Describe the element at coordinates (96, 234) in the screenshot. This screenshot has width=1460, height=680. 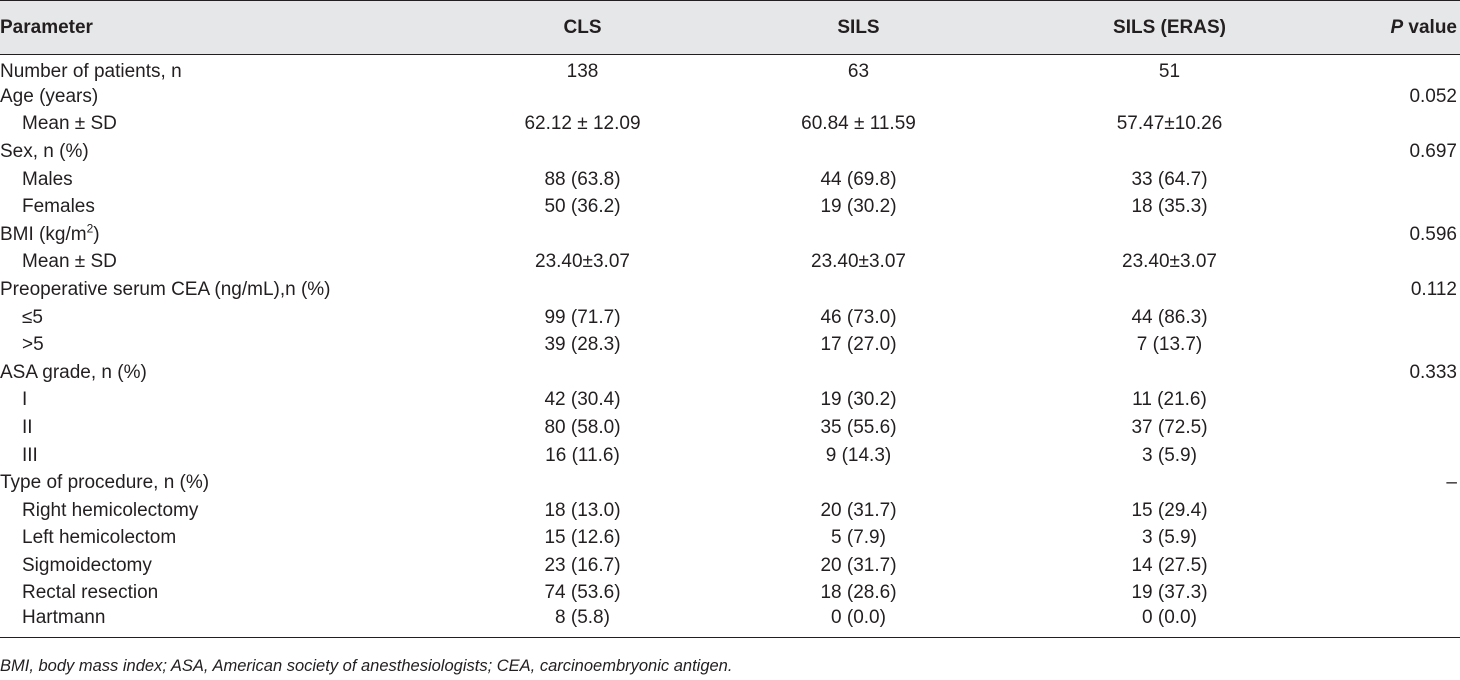
I see `row-label-suffix: )` at that location.